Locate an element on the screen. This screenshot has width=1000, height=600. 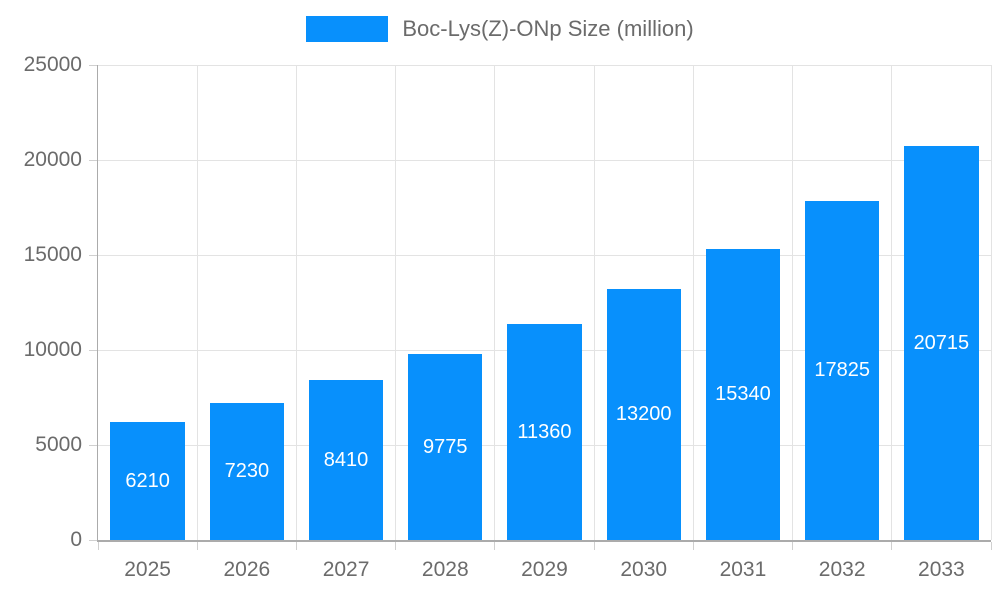
bar-value-label: 20715 is located at coordinates (941, 342).